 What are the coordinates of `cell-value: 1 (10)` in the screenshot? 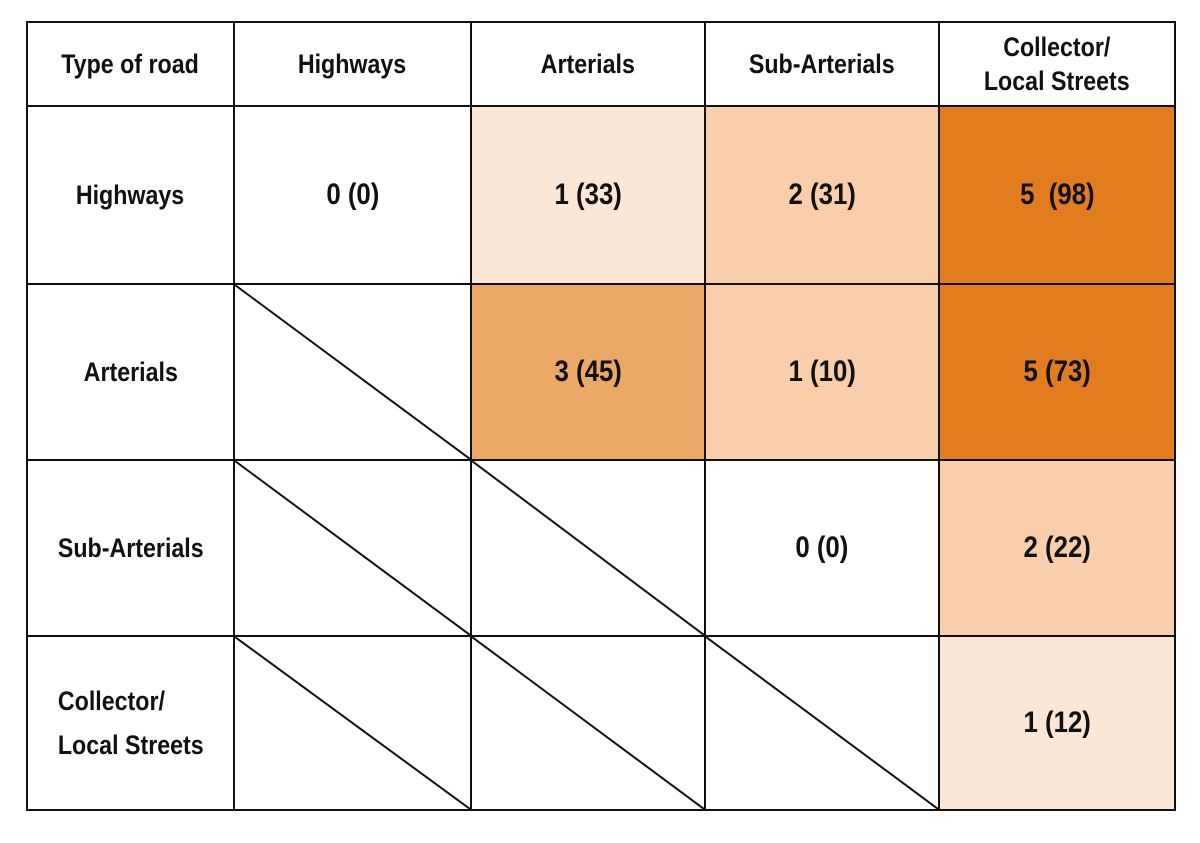 It's located at (822, 371).